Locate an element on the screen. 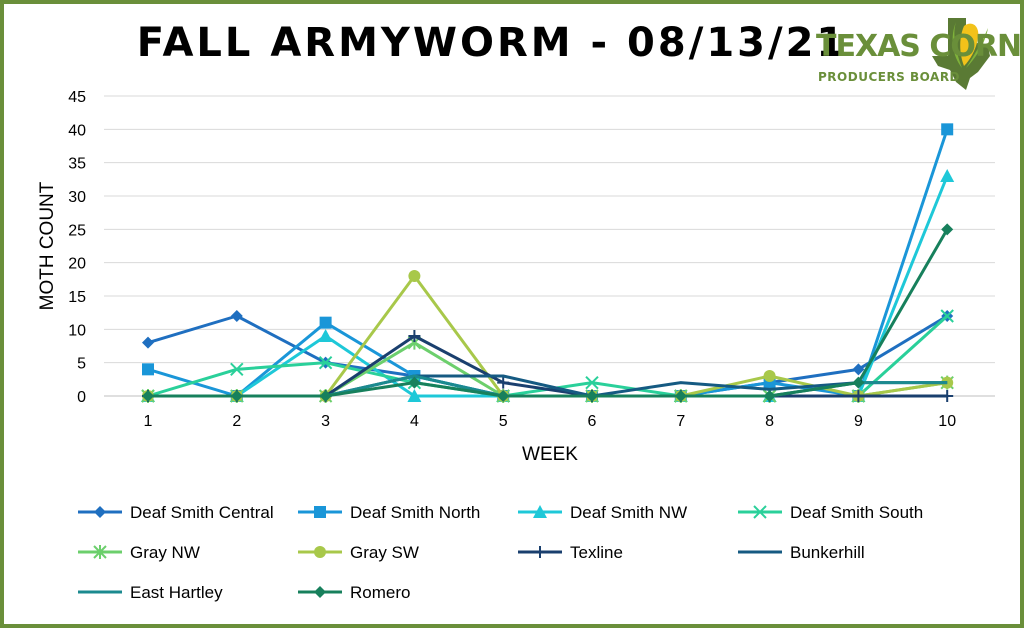 This screenshot has width=1024, height=628. legend-item: Gray NW is located at coordinates (139, 552).